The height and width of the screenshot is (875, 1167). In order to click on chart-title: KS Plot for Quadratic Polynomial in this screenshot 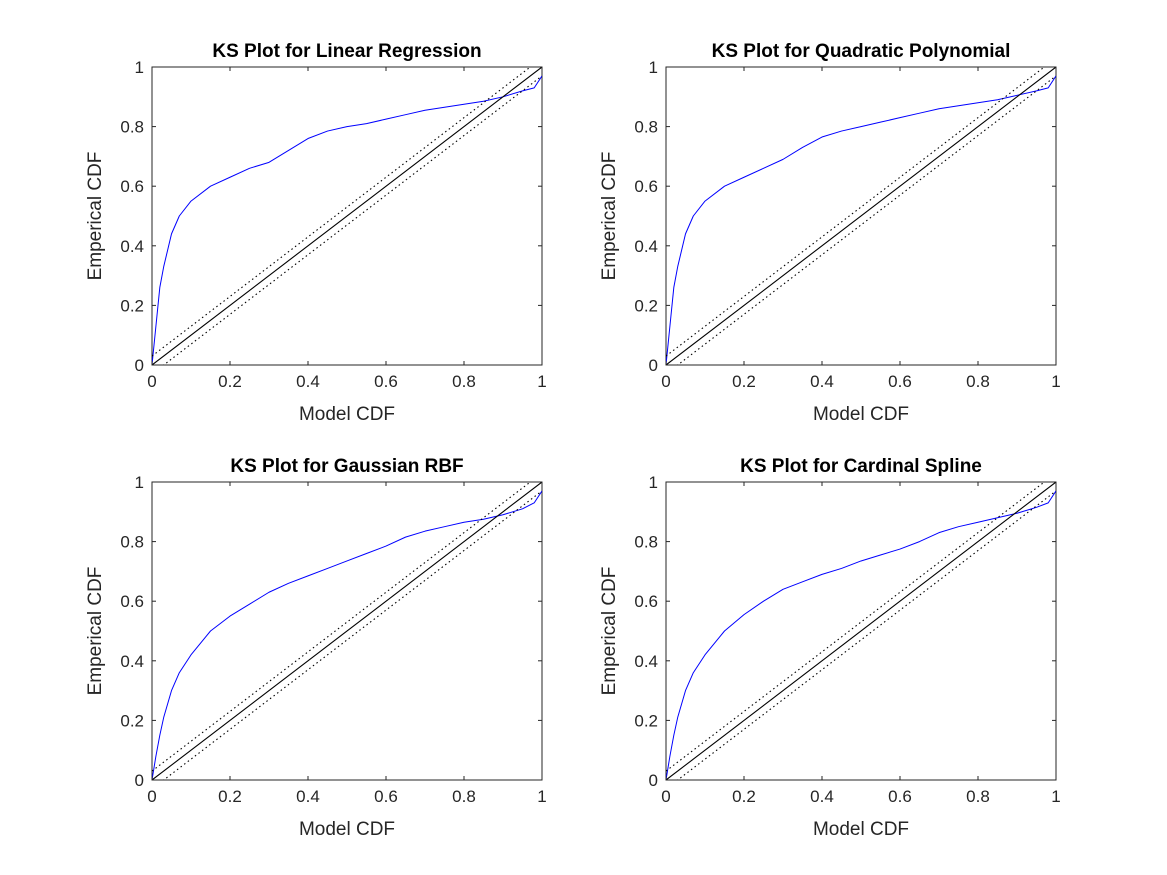, I will do `click(861, 51)`.